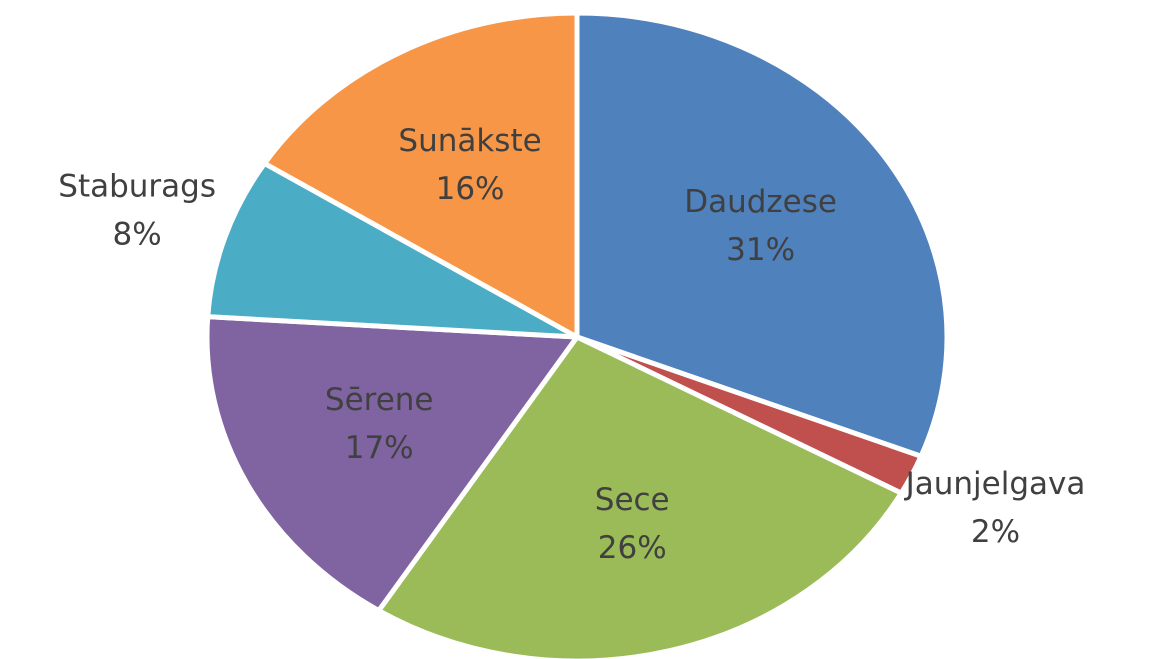  What do you see at coordinates (632, 548) in the screenshot?
I see `slice-label-value: 26%` at bounding box center [632, 548].